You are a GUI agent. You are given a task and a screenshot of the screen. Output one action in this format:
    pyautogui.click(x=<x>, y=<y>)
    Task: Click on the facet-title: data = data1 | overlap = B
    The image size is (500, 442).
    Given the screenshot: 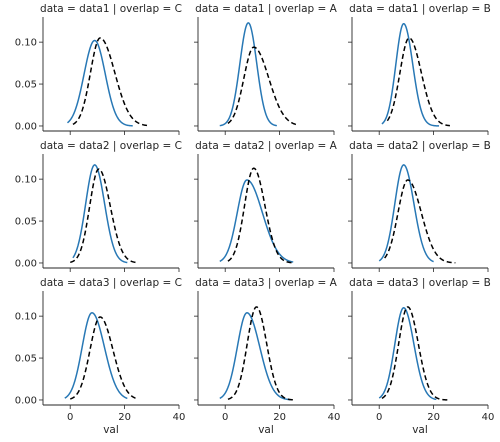 What is the action you would take?
    pyautogui.click(x=420, y=9)
    